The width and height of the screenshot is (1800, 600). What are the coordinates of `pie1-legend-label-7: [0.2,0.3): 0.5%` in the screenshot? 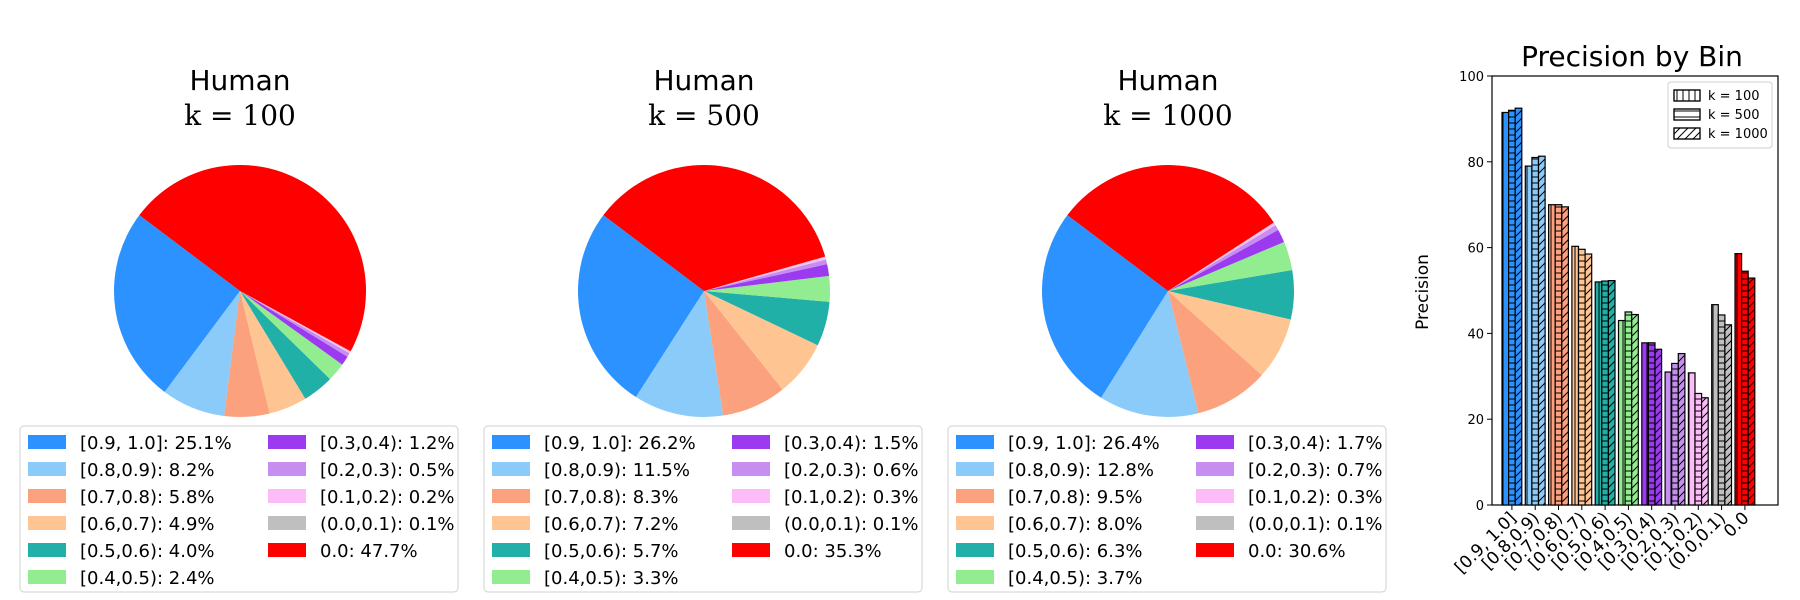 It's located at (387, 470).